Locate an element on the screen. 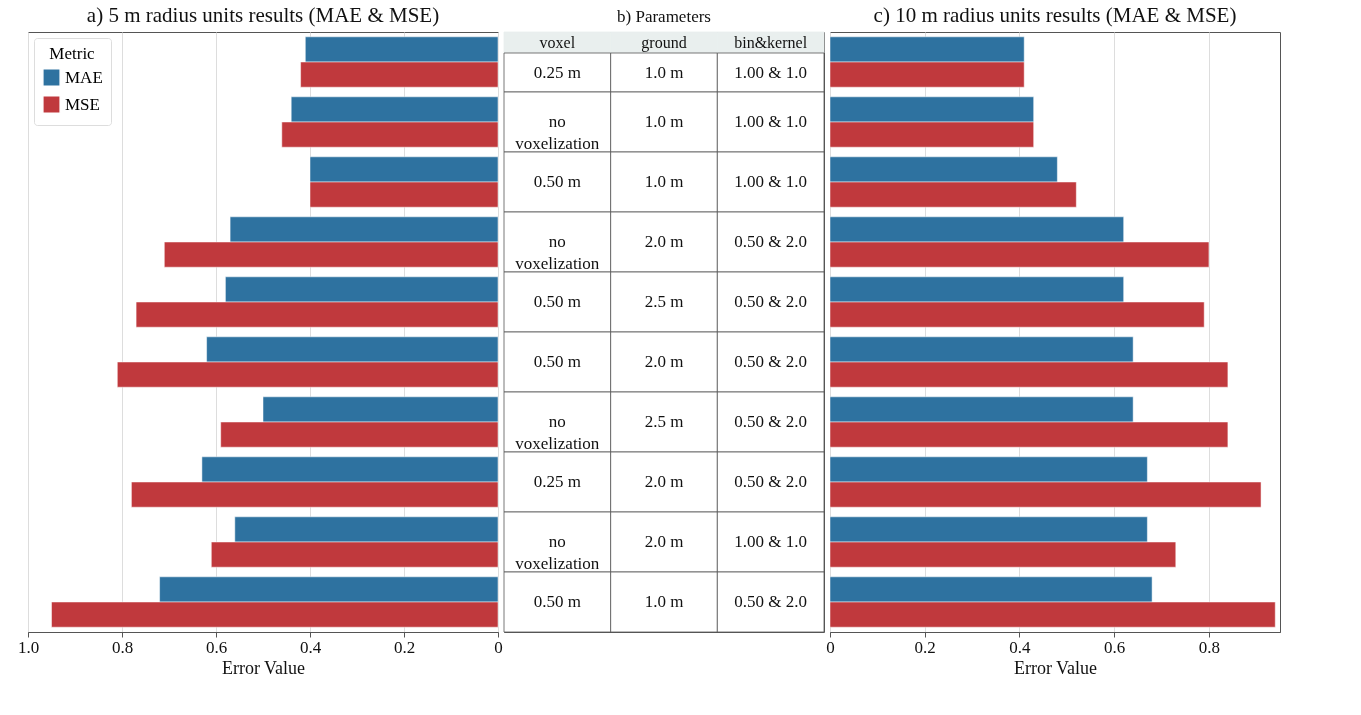 This screenshot has height=715, width=1361. x-tick-label: 1.0 is located at coordinates (28, 647).